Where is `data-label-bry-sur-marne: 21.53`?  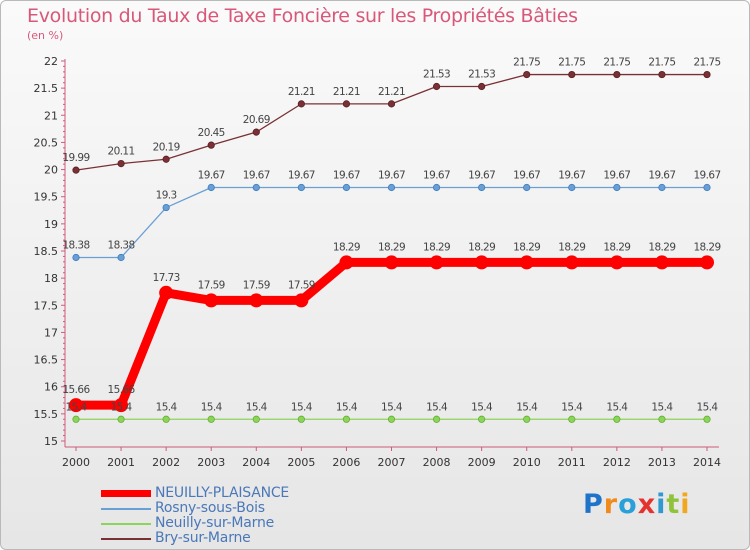
data-label-bry-sur-marne: 21.53 is located at coordinates (481, 75).